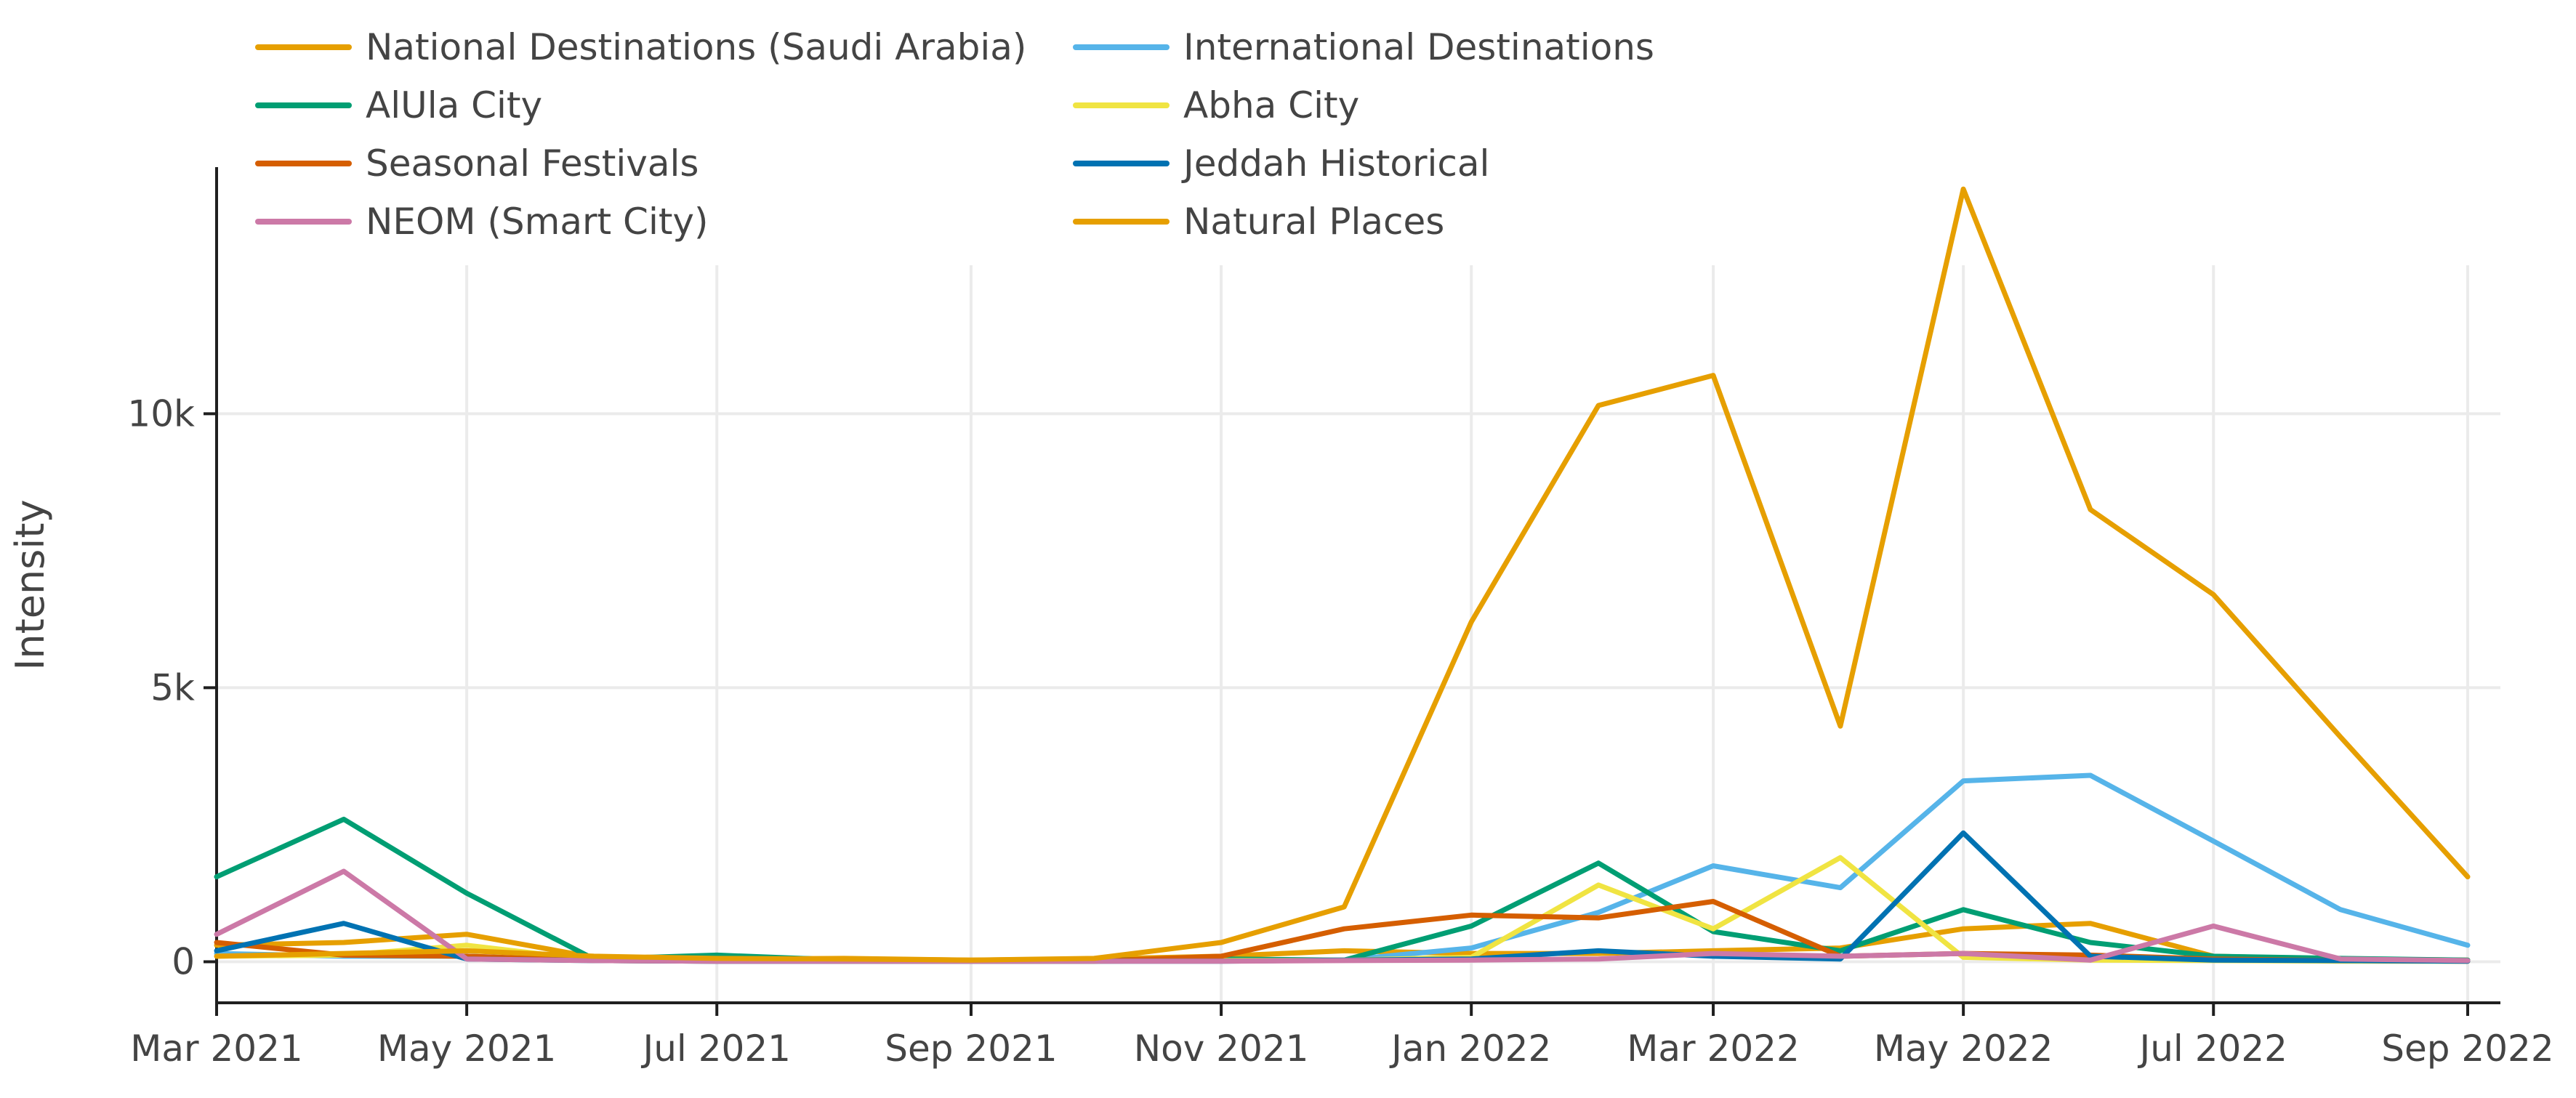  Describe the element at coordinates (1963, 1049) in the screenshot. I see `x-tick-label: May 2022` at that location.